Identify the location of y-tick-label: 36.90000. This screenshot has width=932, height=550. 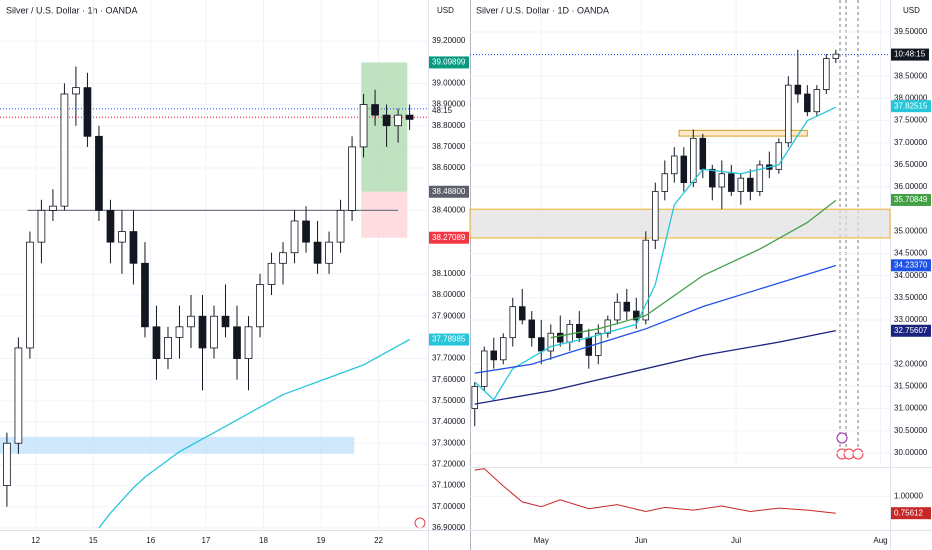
(449, 527).